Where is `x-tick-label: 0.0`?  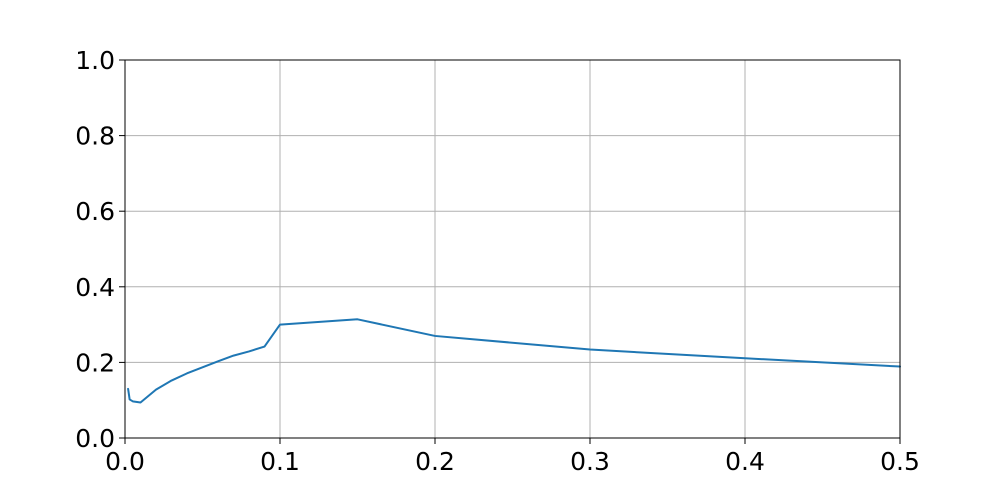 x-tick-label: 0.0 is located at coordinates (125, 461).